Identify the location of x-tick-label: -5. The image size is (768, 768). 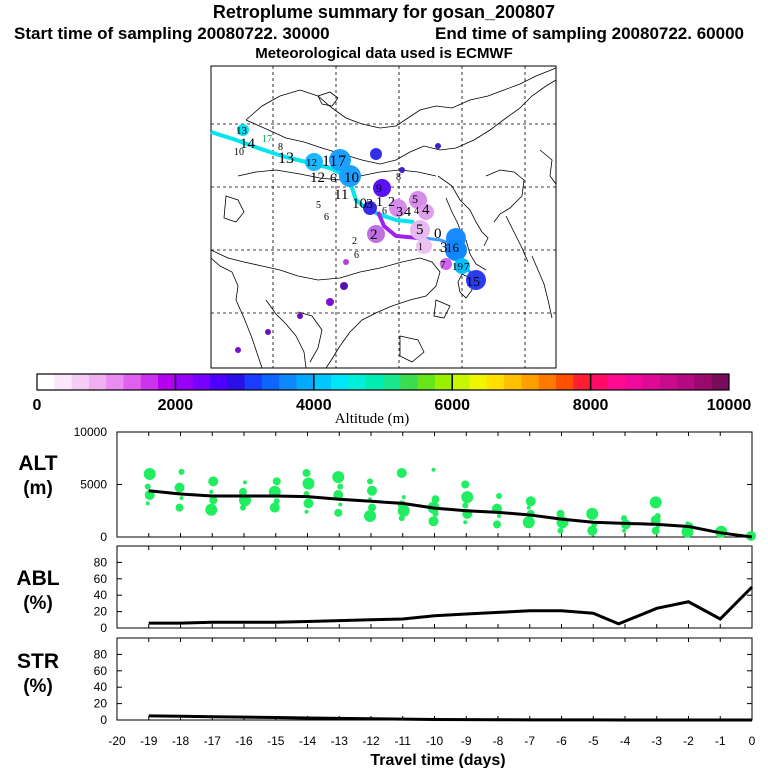
(593, 741).